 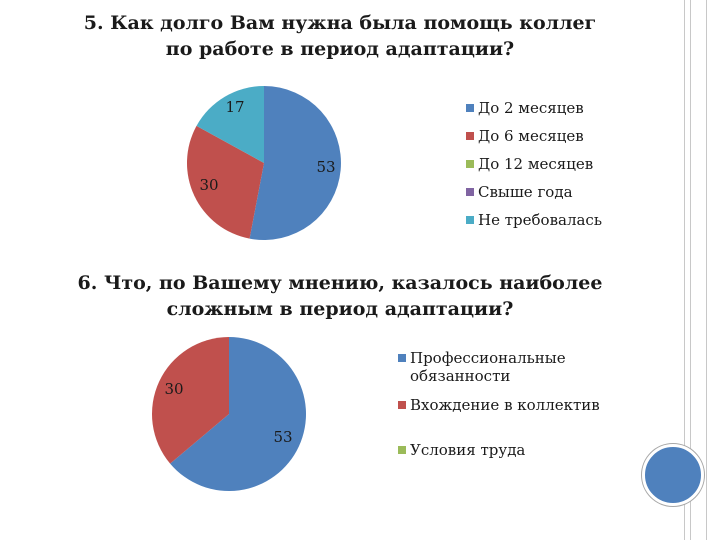 I want to click on chart-2-data-label-1: 53, so click(x=282, y=437).